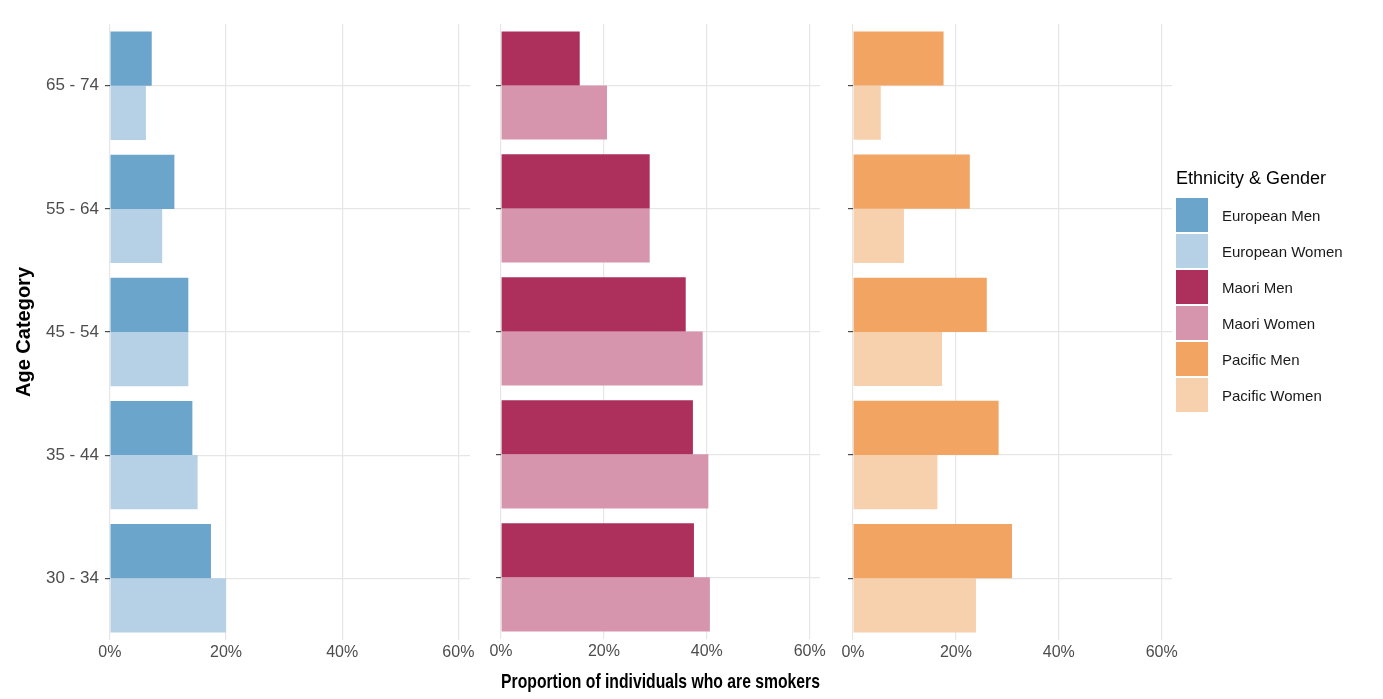  What do you see at coordinates (1269, 323) in the screenshot?
I see `legend-label: Maori Women` at bounding box center [1269, 323].